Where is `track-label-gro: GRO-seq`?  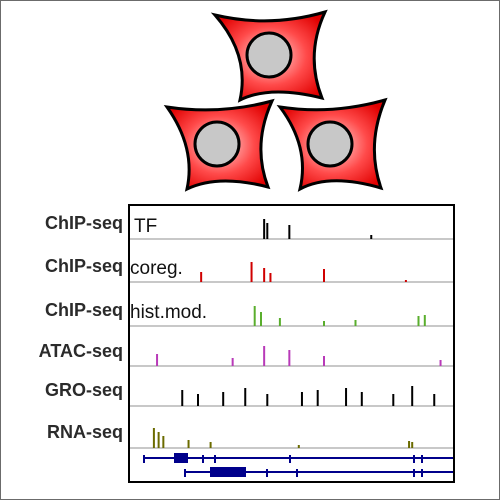
track-label-gro: GRO-seq is located at coordinates (83, 390).